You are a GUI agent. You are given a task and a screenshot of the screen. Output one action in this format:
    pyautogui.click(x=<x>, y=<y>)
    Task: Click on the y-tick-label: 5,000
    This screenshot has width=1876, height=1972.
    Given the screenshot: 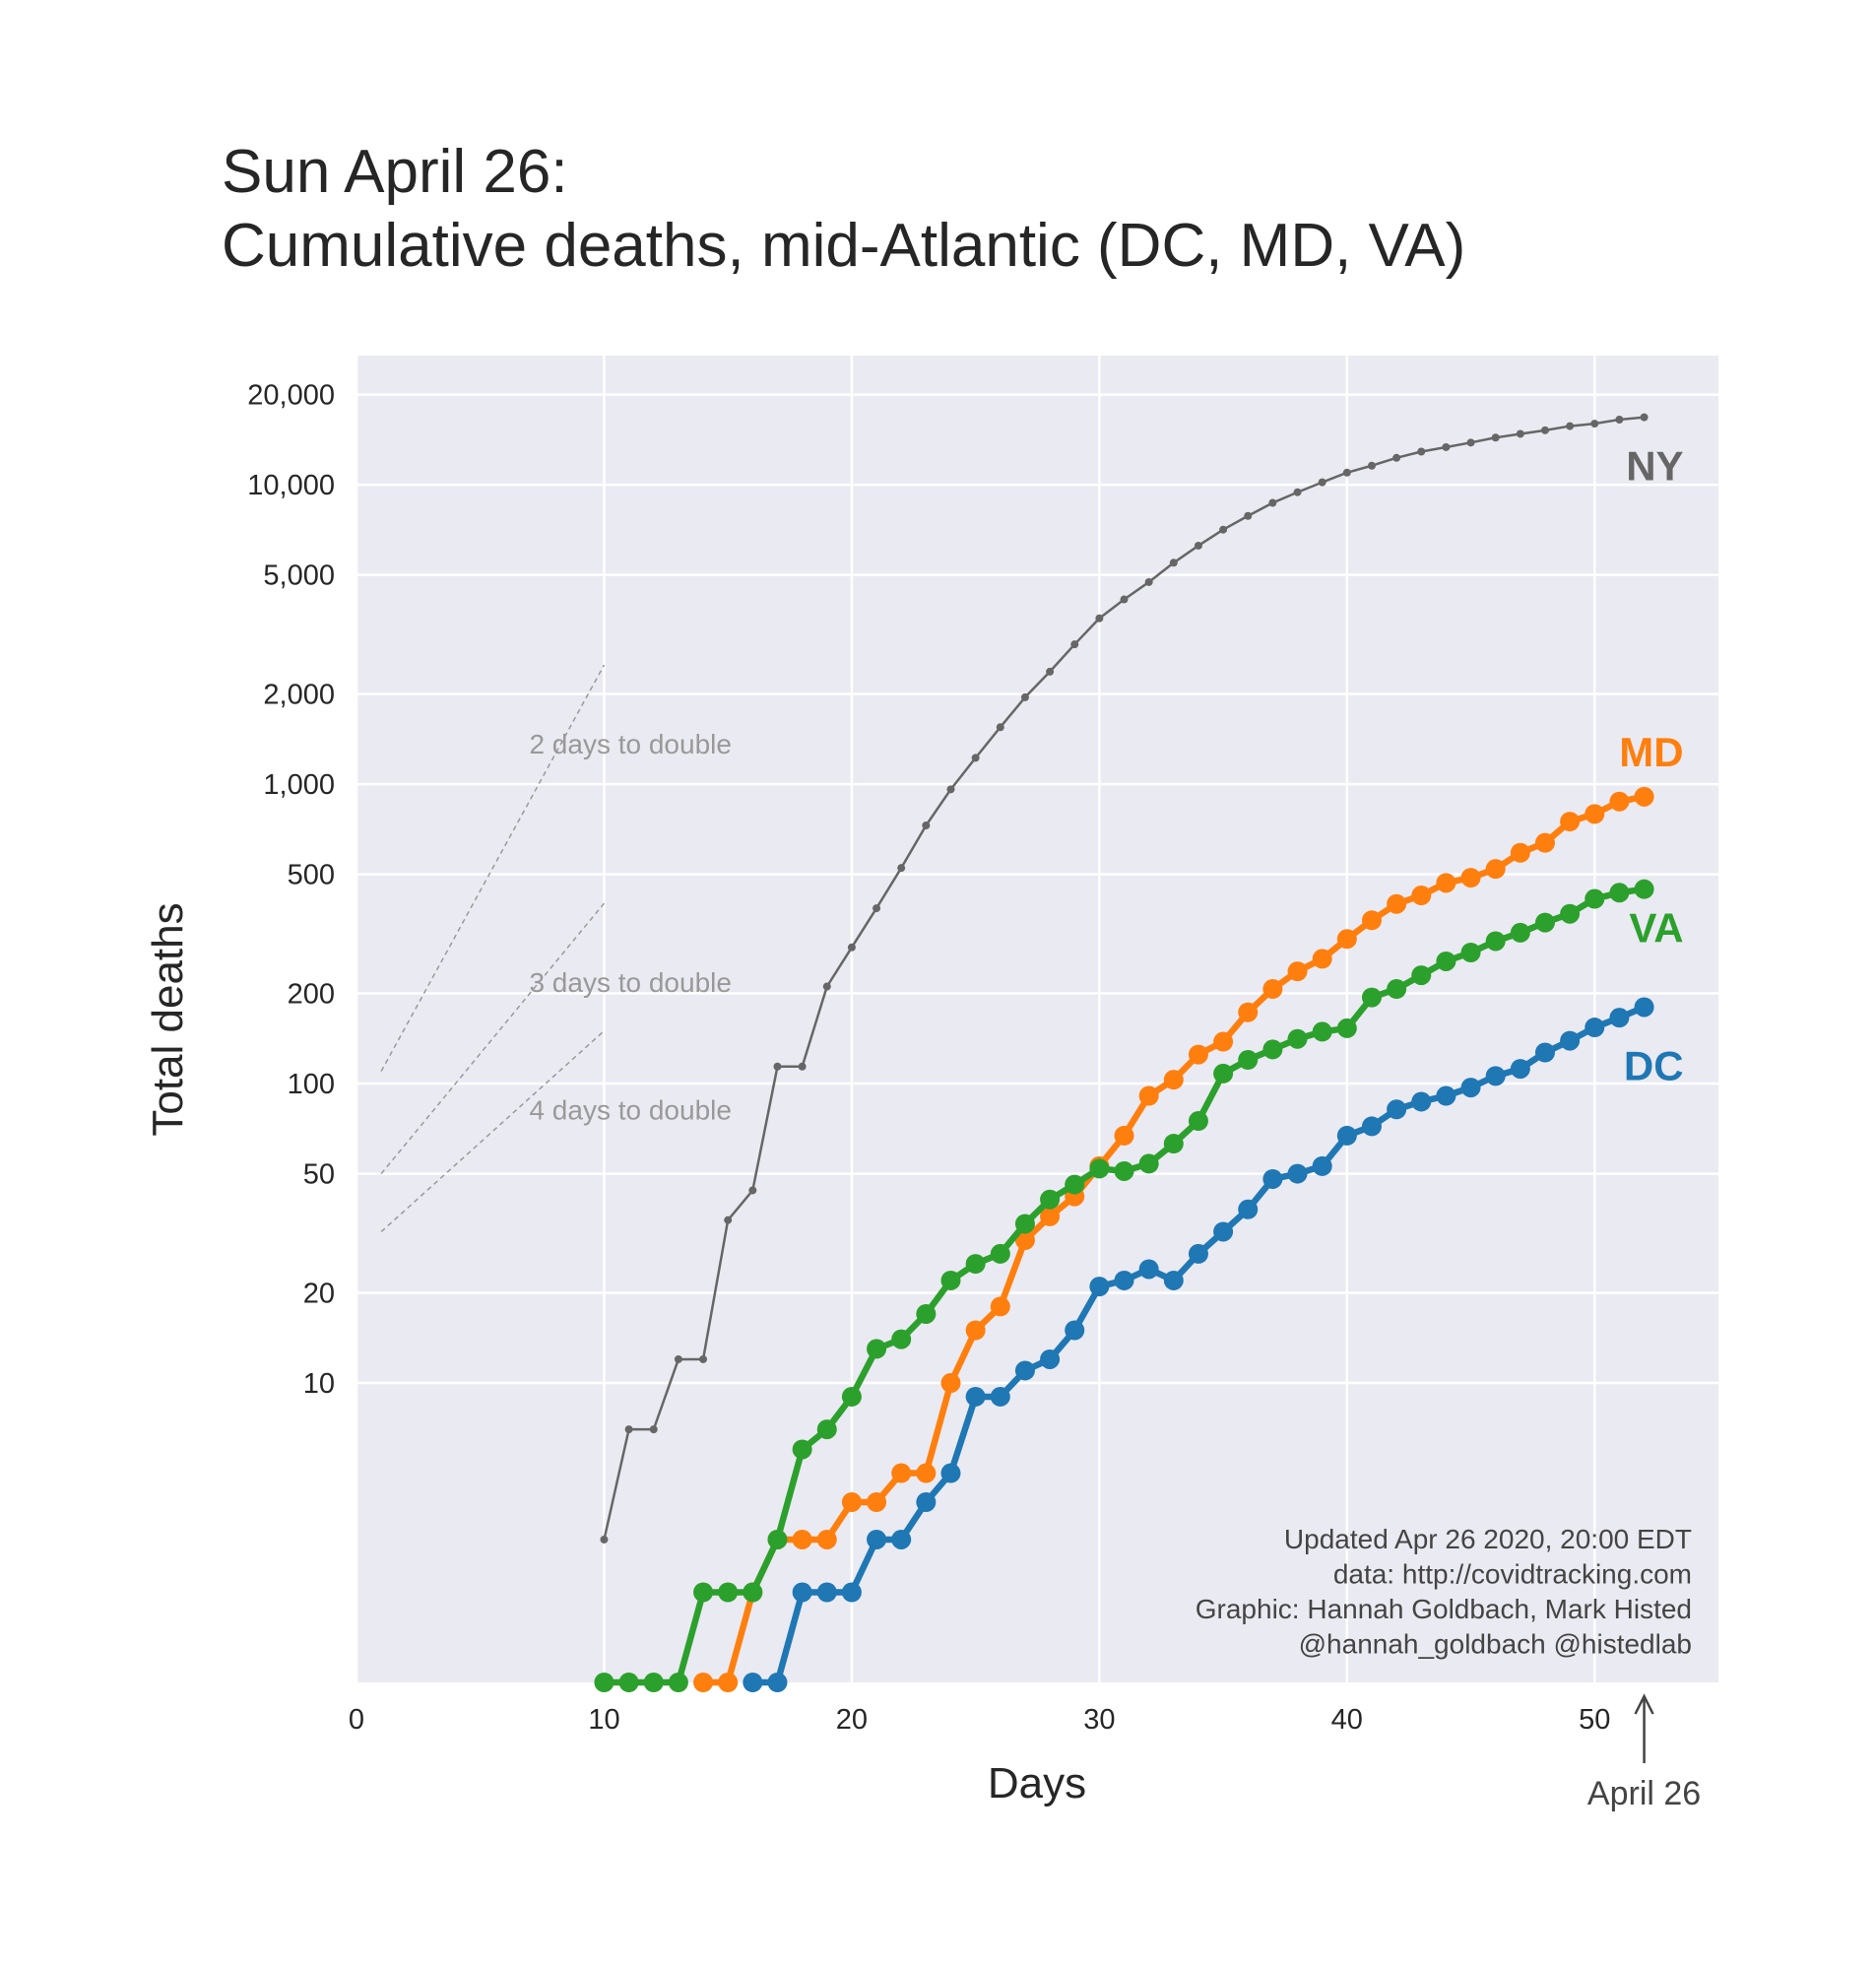 What is the action you would take?
    pyautogui.click(x=299, y=576)
    